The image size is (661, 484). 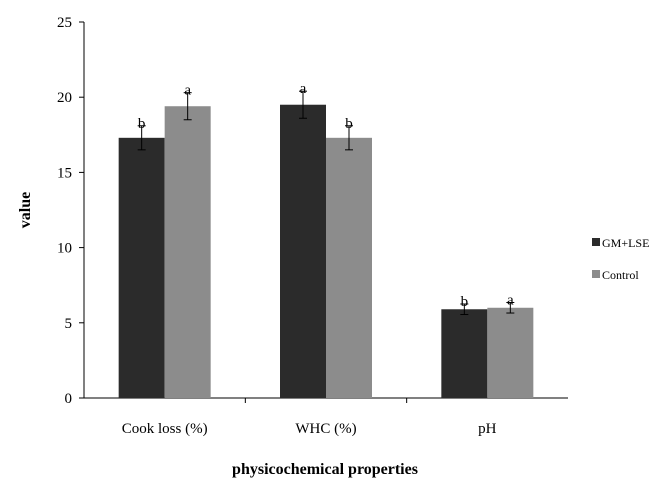 I want to click on x-category-labels: Cook loss (%) WHC (%) pH, so click(x=309, y=417).